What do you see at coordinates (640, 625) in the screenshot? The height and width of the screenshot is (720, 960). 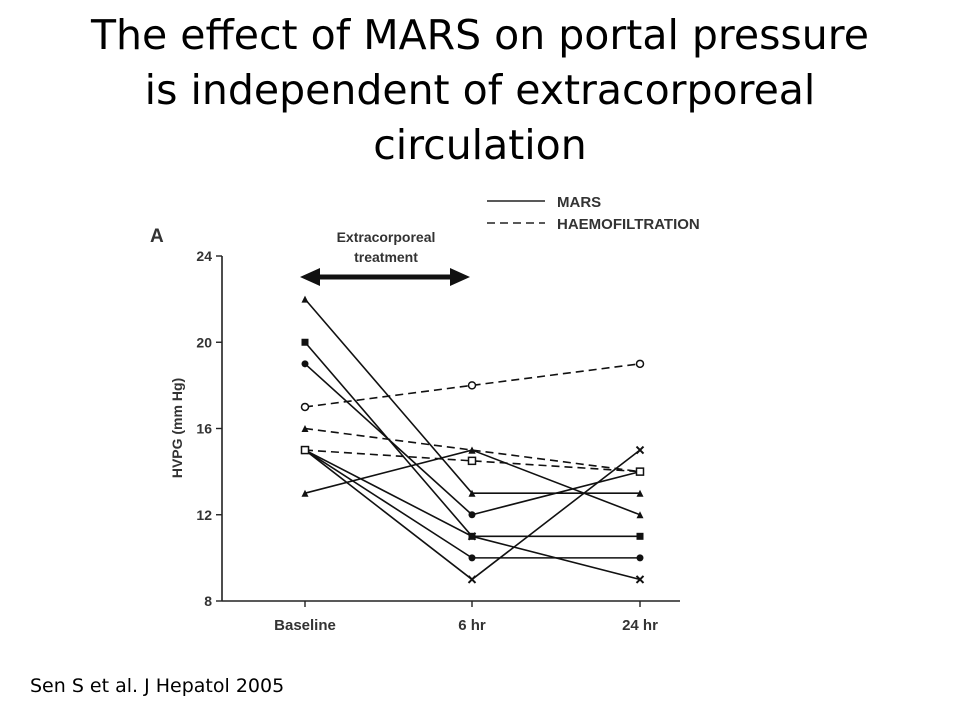 I see `x-tick-label: 24 hr` at bounding box center [640, 625].